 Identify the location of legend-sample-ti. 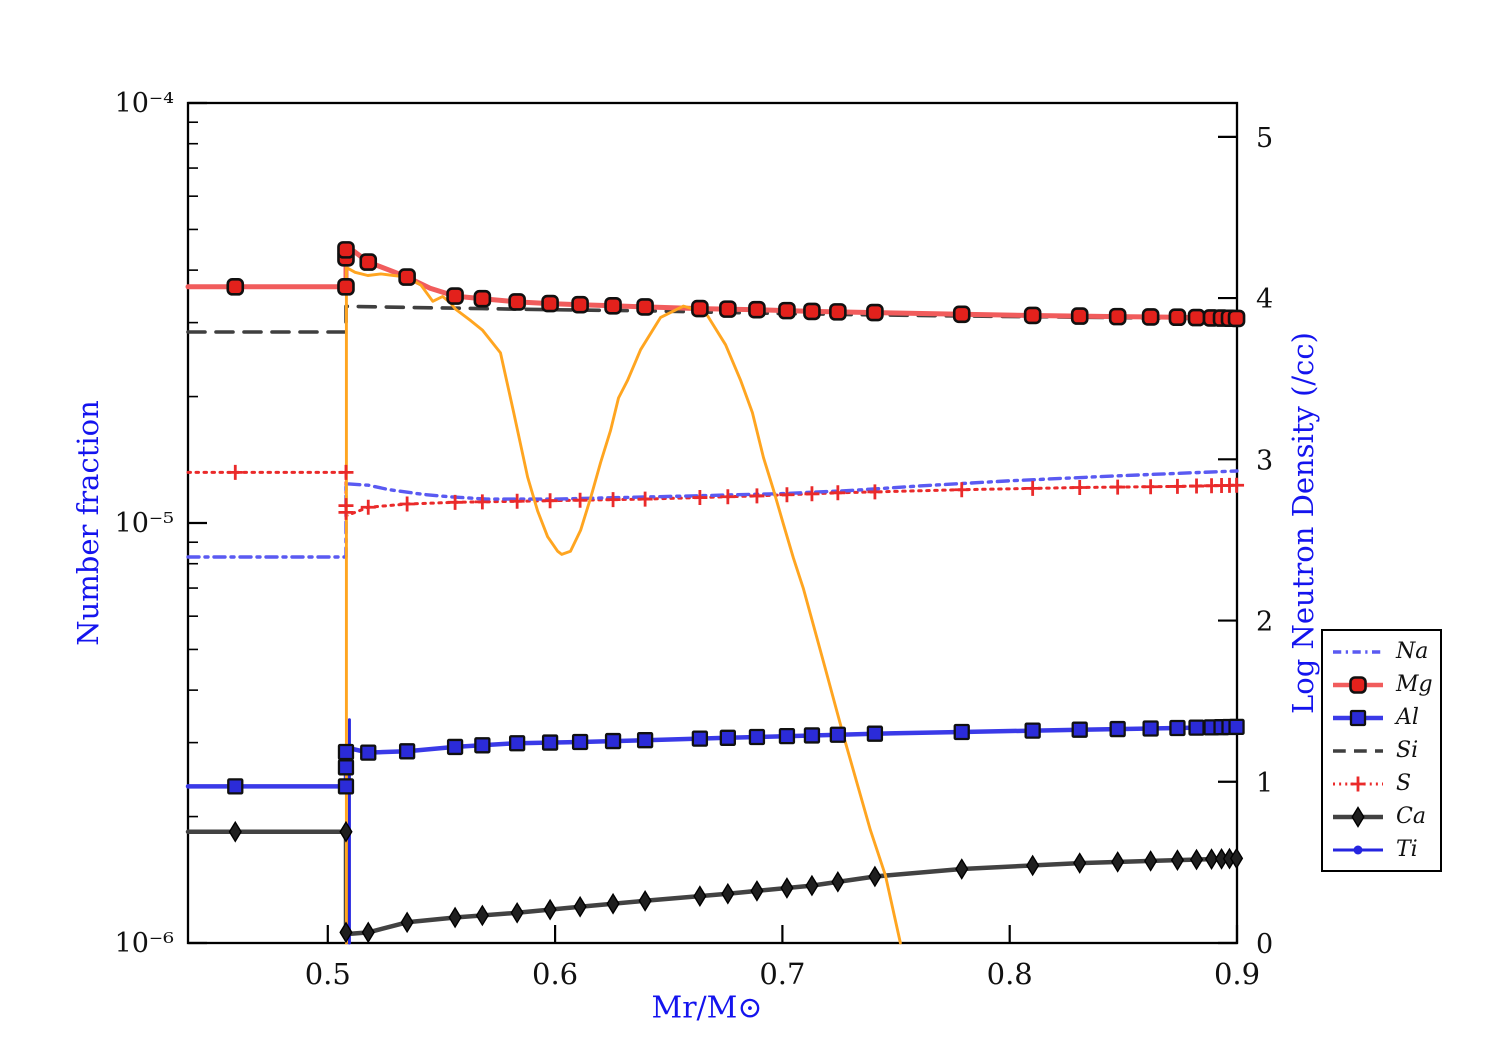
(1358, 849).